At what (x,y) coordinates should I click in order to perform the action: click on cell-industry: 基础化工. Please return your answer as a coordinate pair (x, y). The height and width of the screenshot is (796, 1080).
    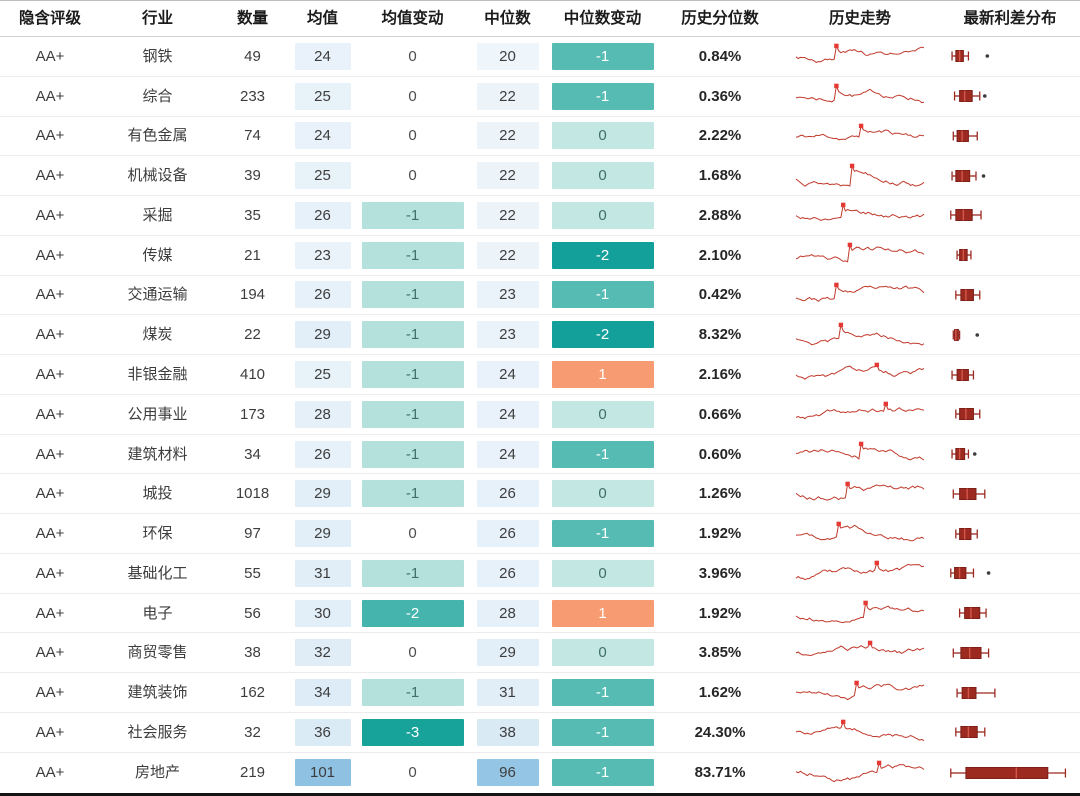
    Looking at the image, I should click on (157, 573).